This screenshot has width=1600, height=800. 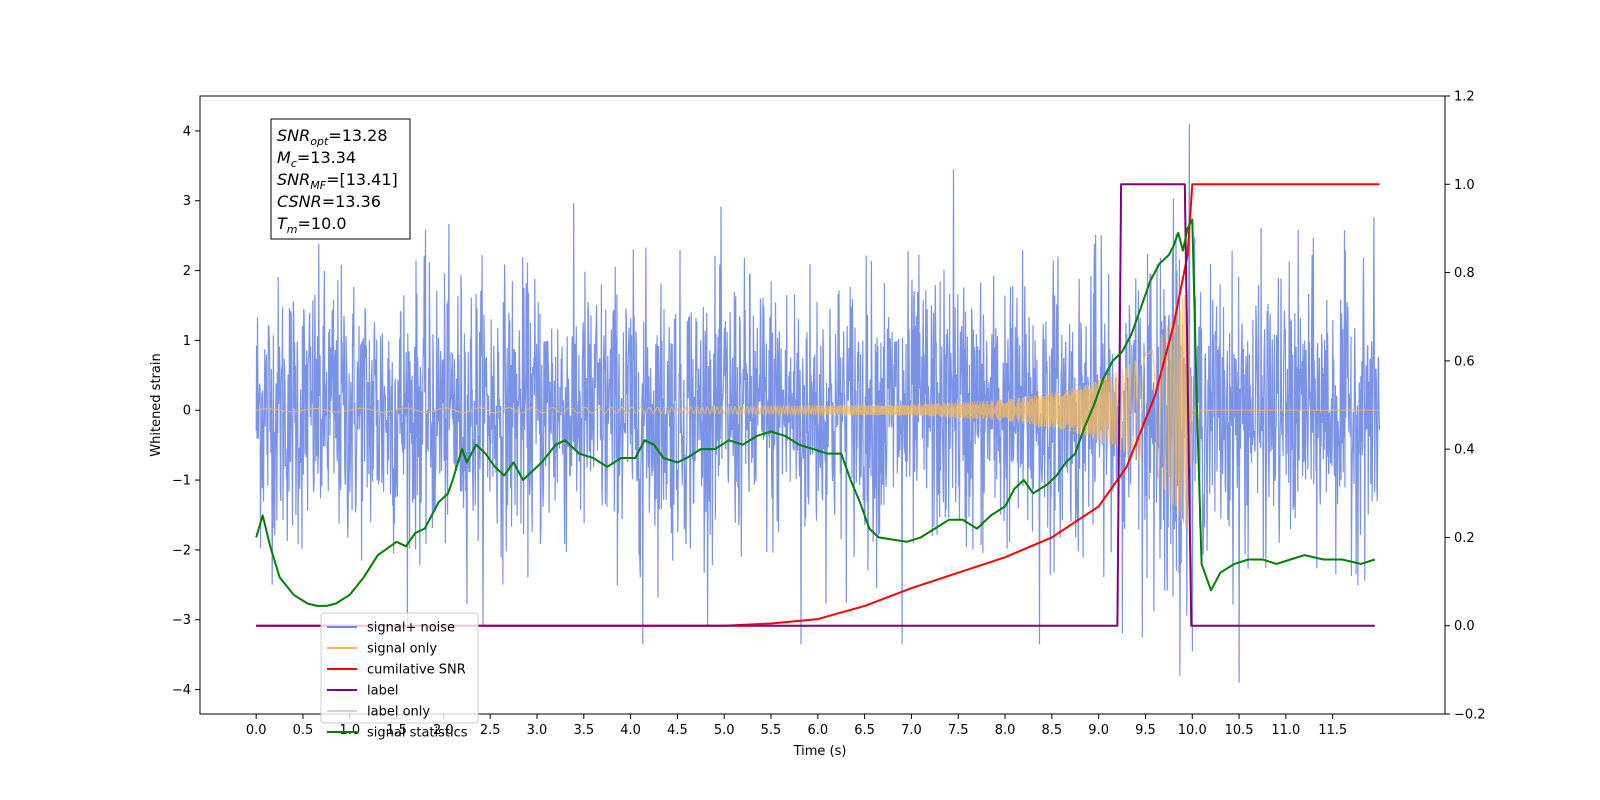 I want to click on x-tick-label: 6.5, so click(x=864, y=730).